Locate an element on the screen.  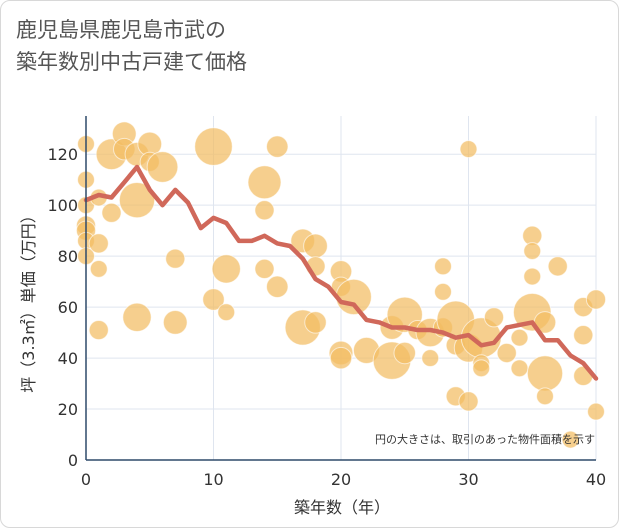
y-tick-label: 40 is located at coordinates (68, 358).